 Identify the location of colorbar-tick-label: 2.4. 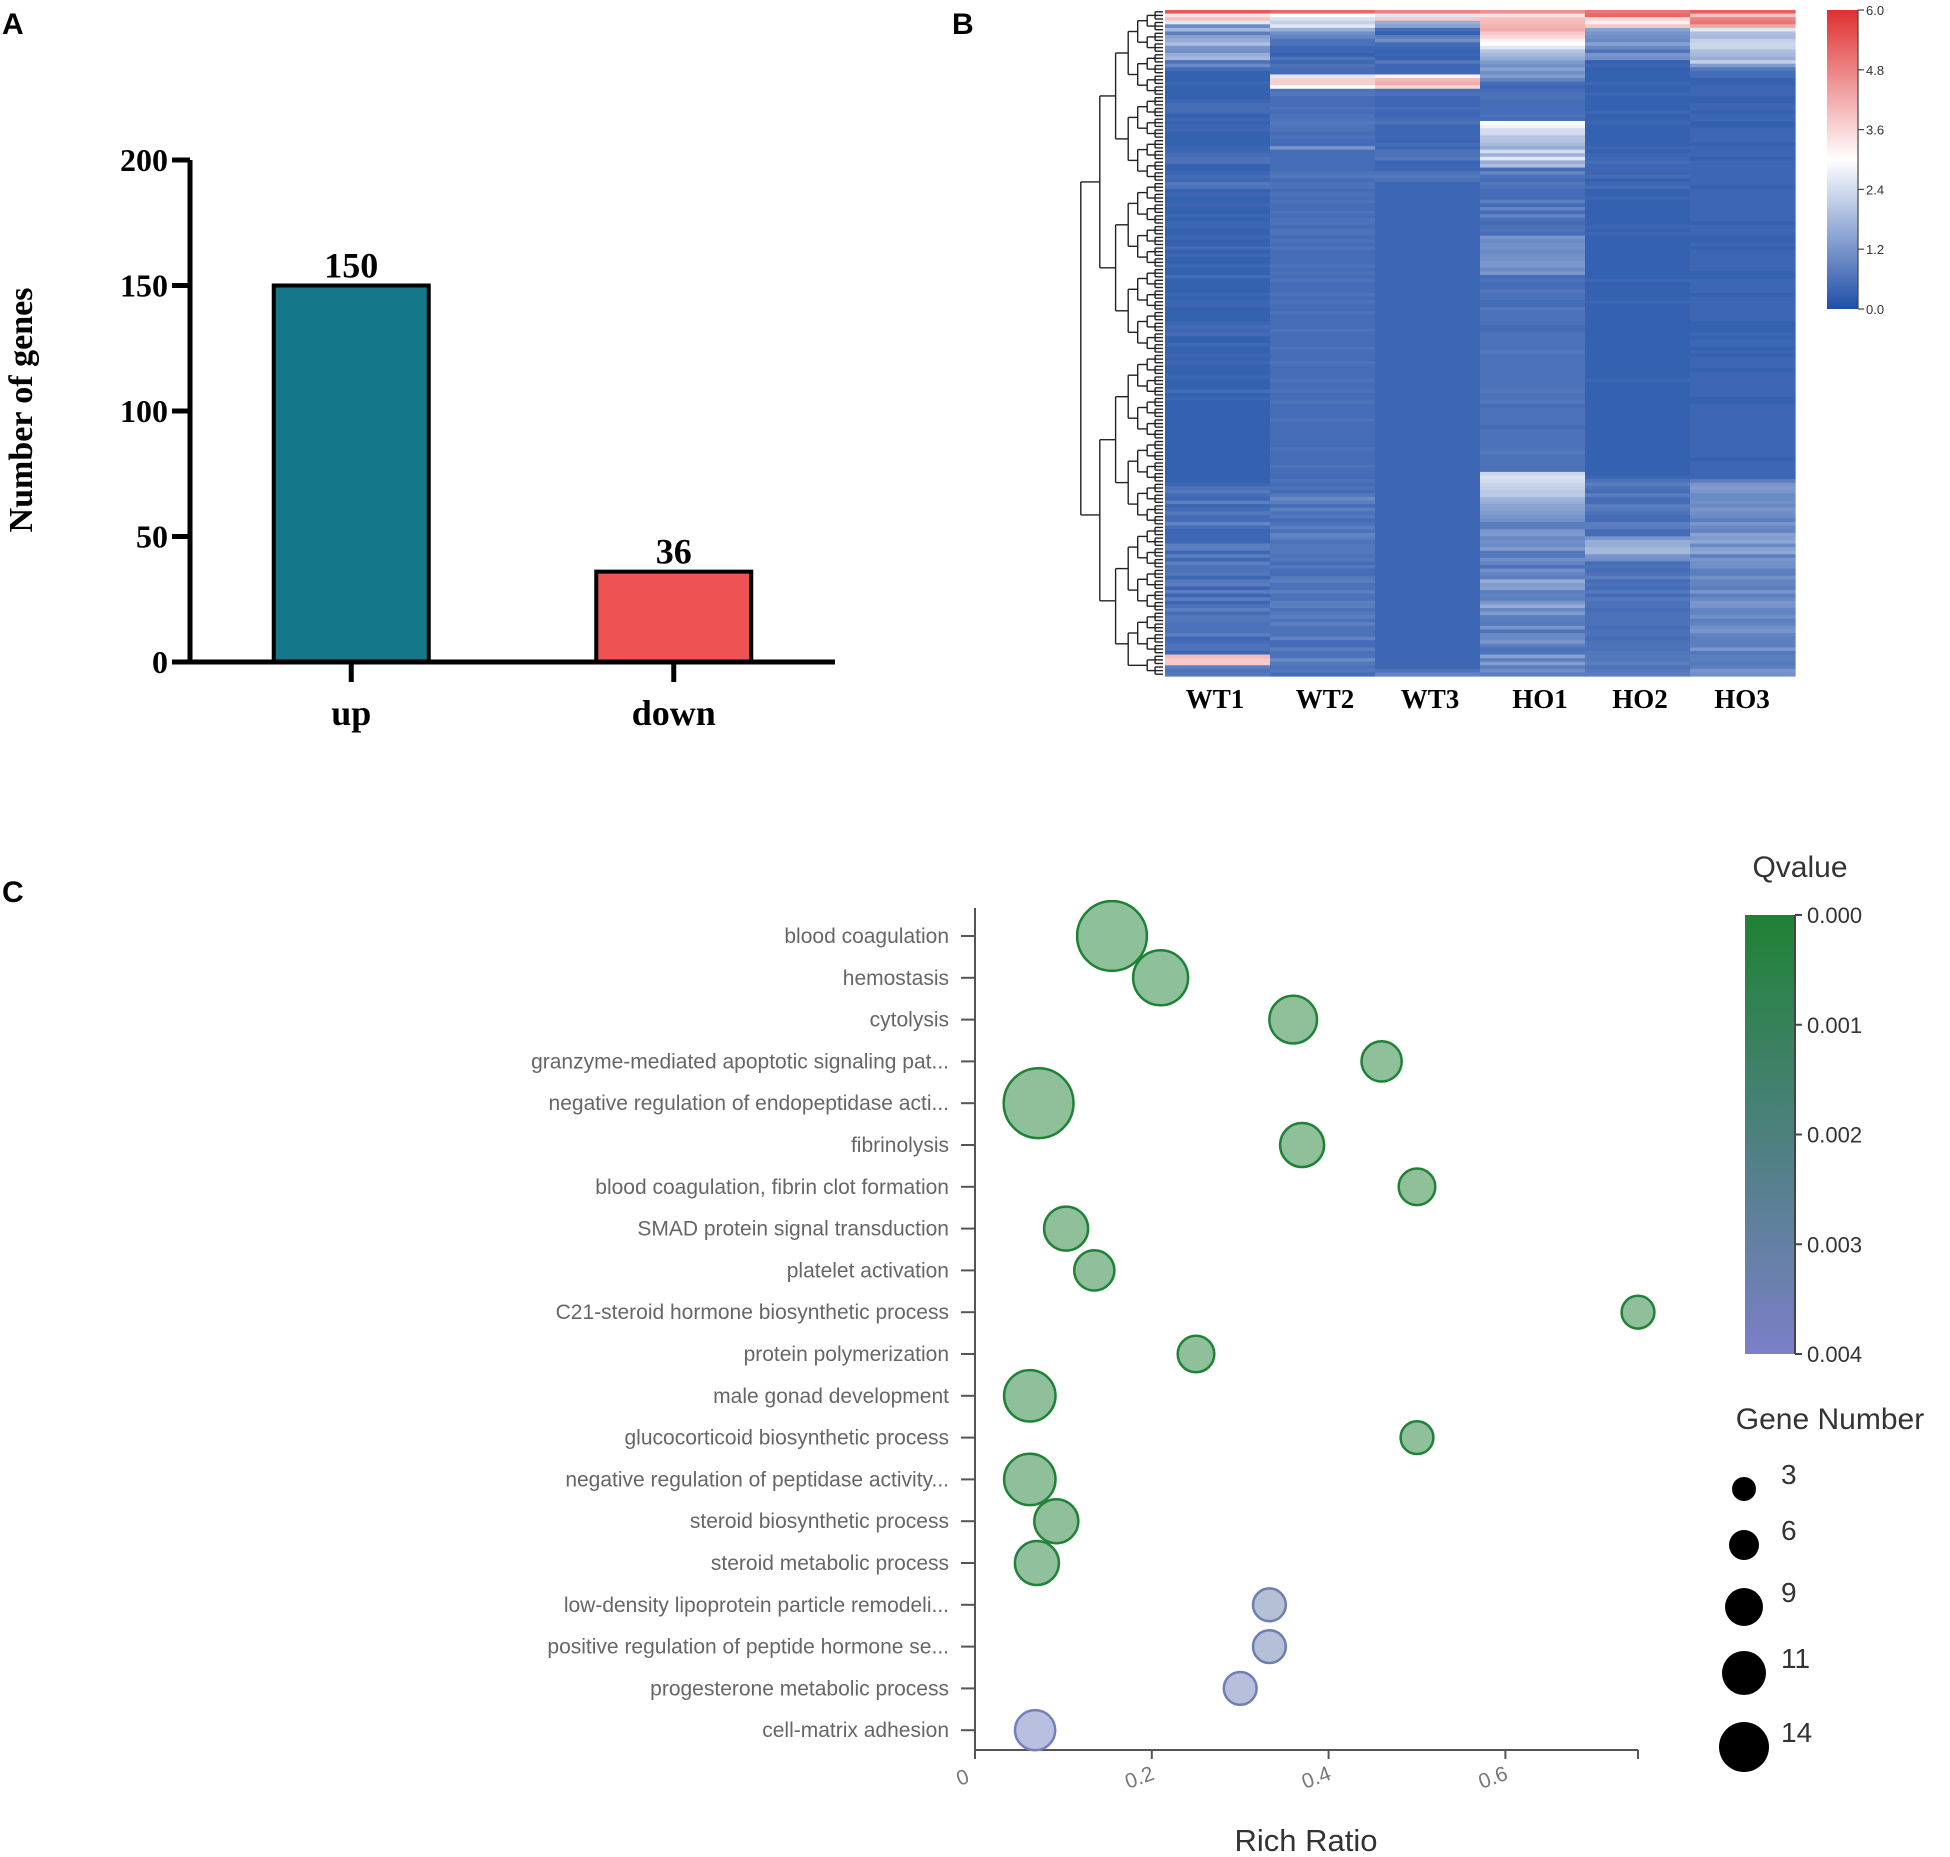
(1875, 189).